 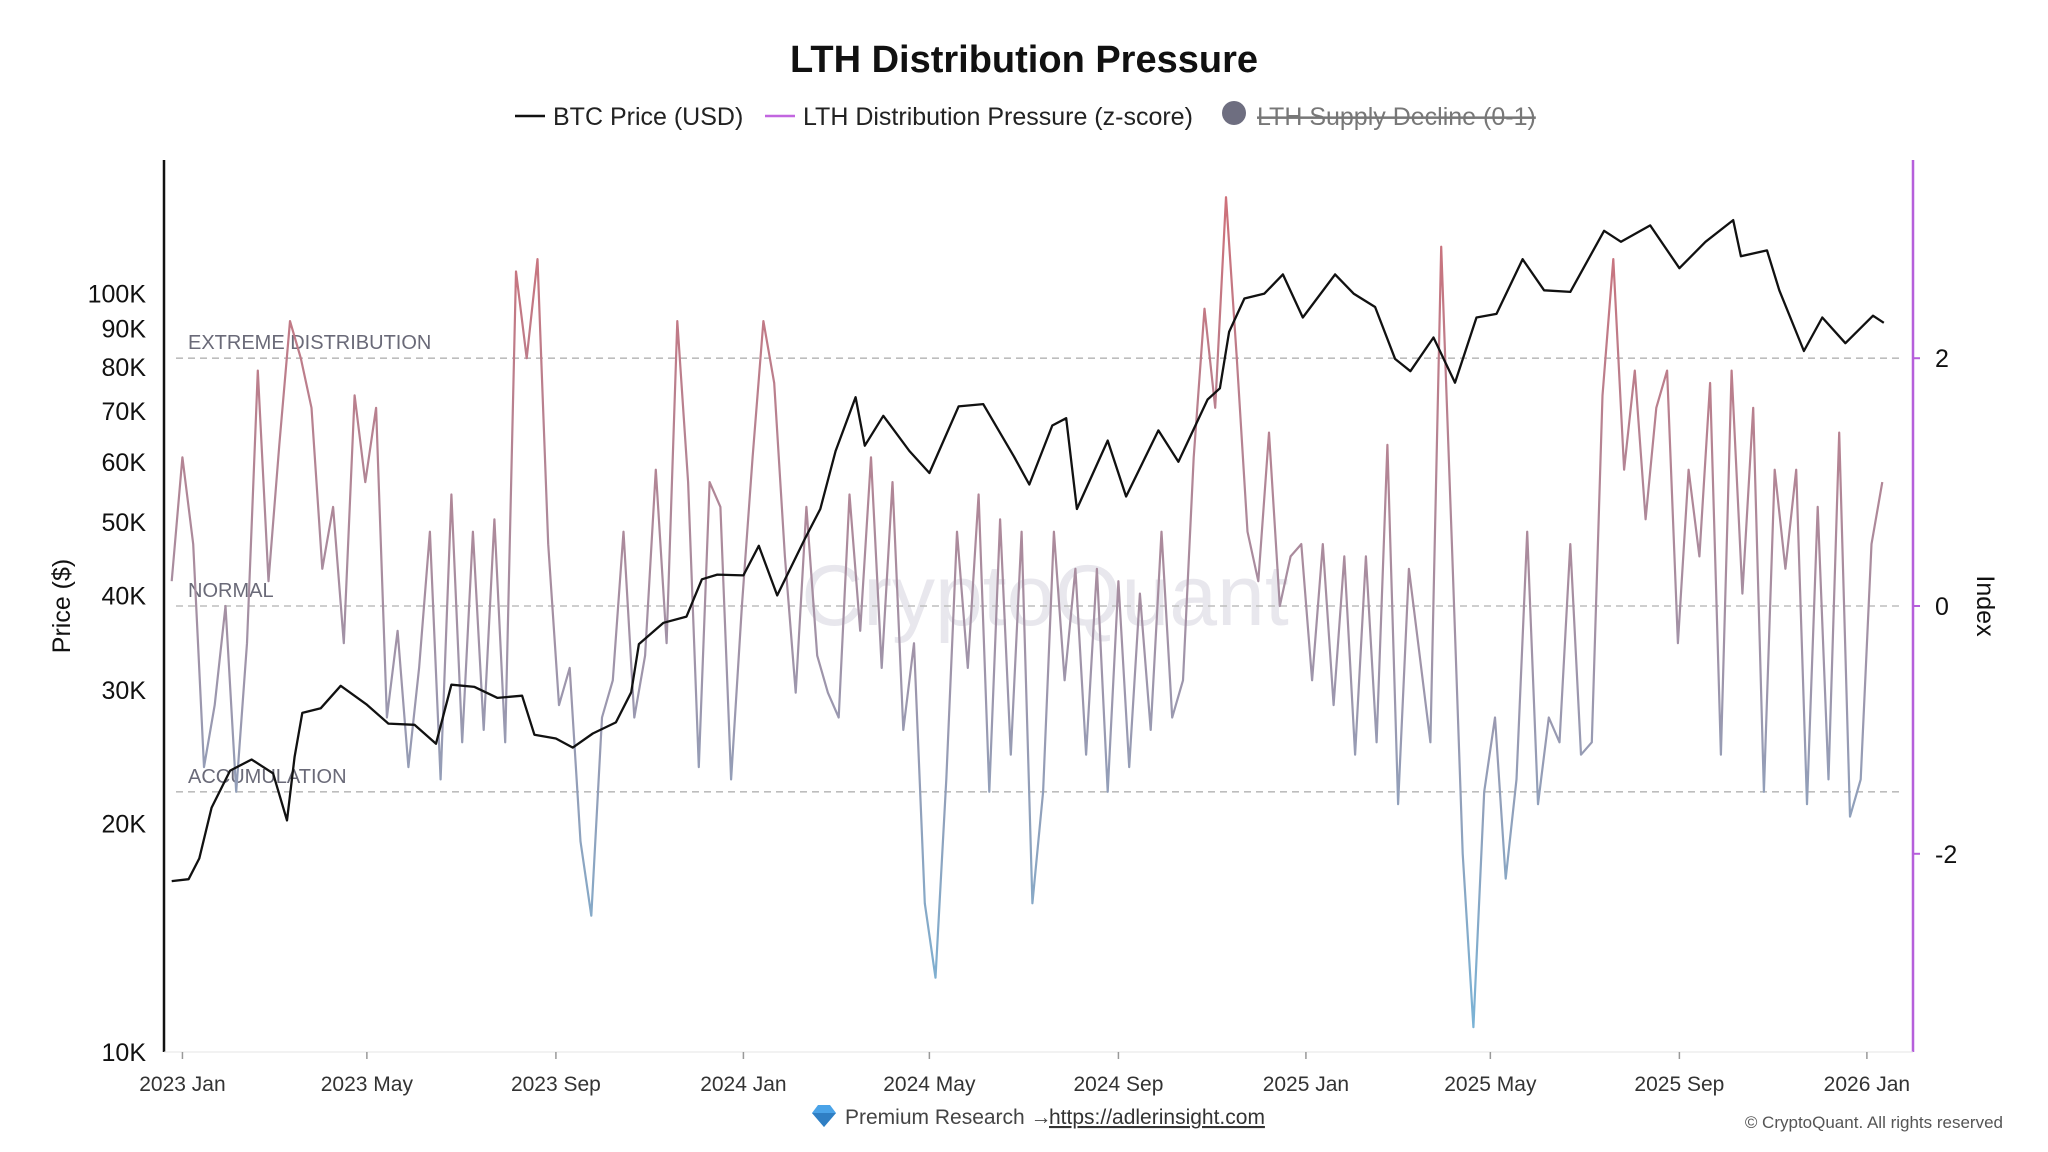 What do you see at coordinates (1118, 1084) in the screenshot?
I see `x-tick-label: 2024 Sep` at bounding box center [1118, 1084].